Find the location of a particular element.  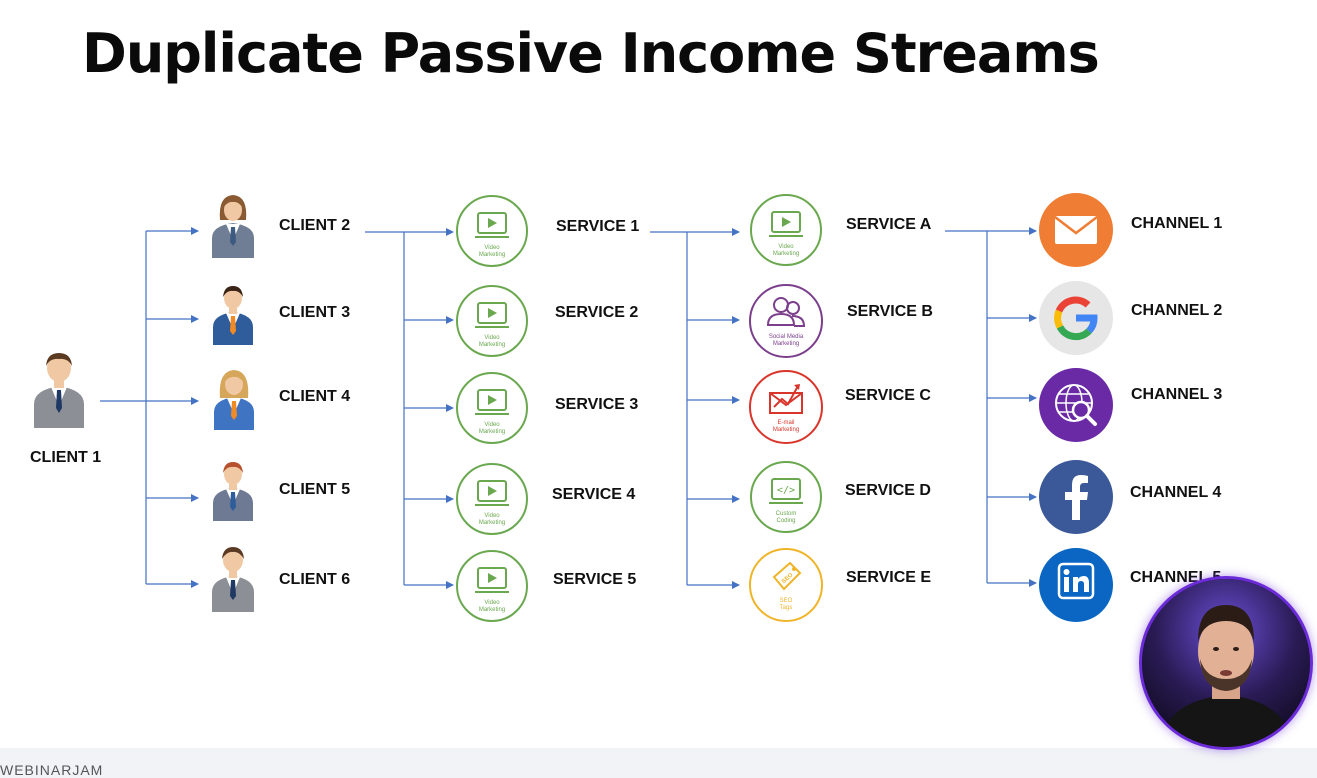

service-1-label: SERVICE 1 is located at coordinates (598, 226).